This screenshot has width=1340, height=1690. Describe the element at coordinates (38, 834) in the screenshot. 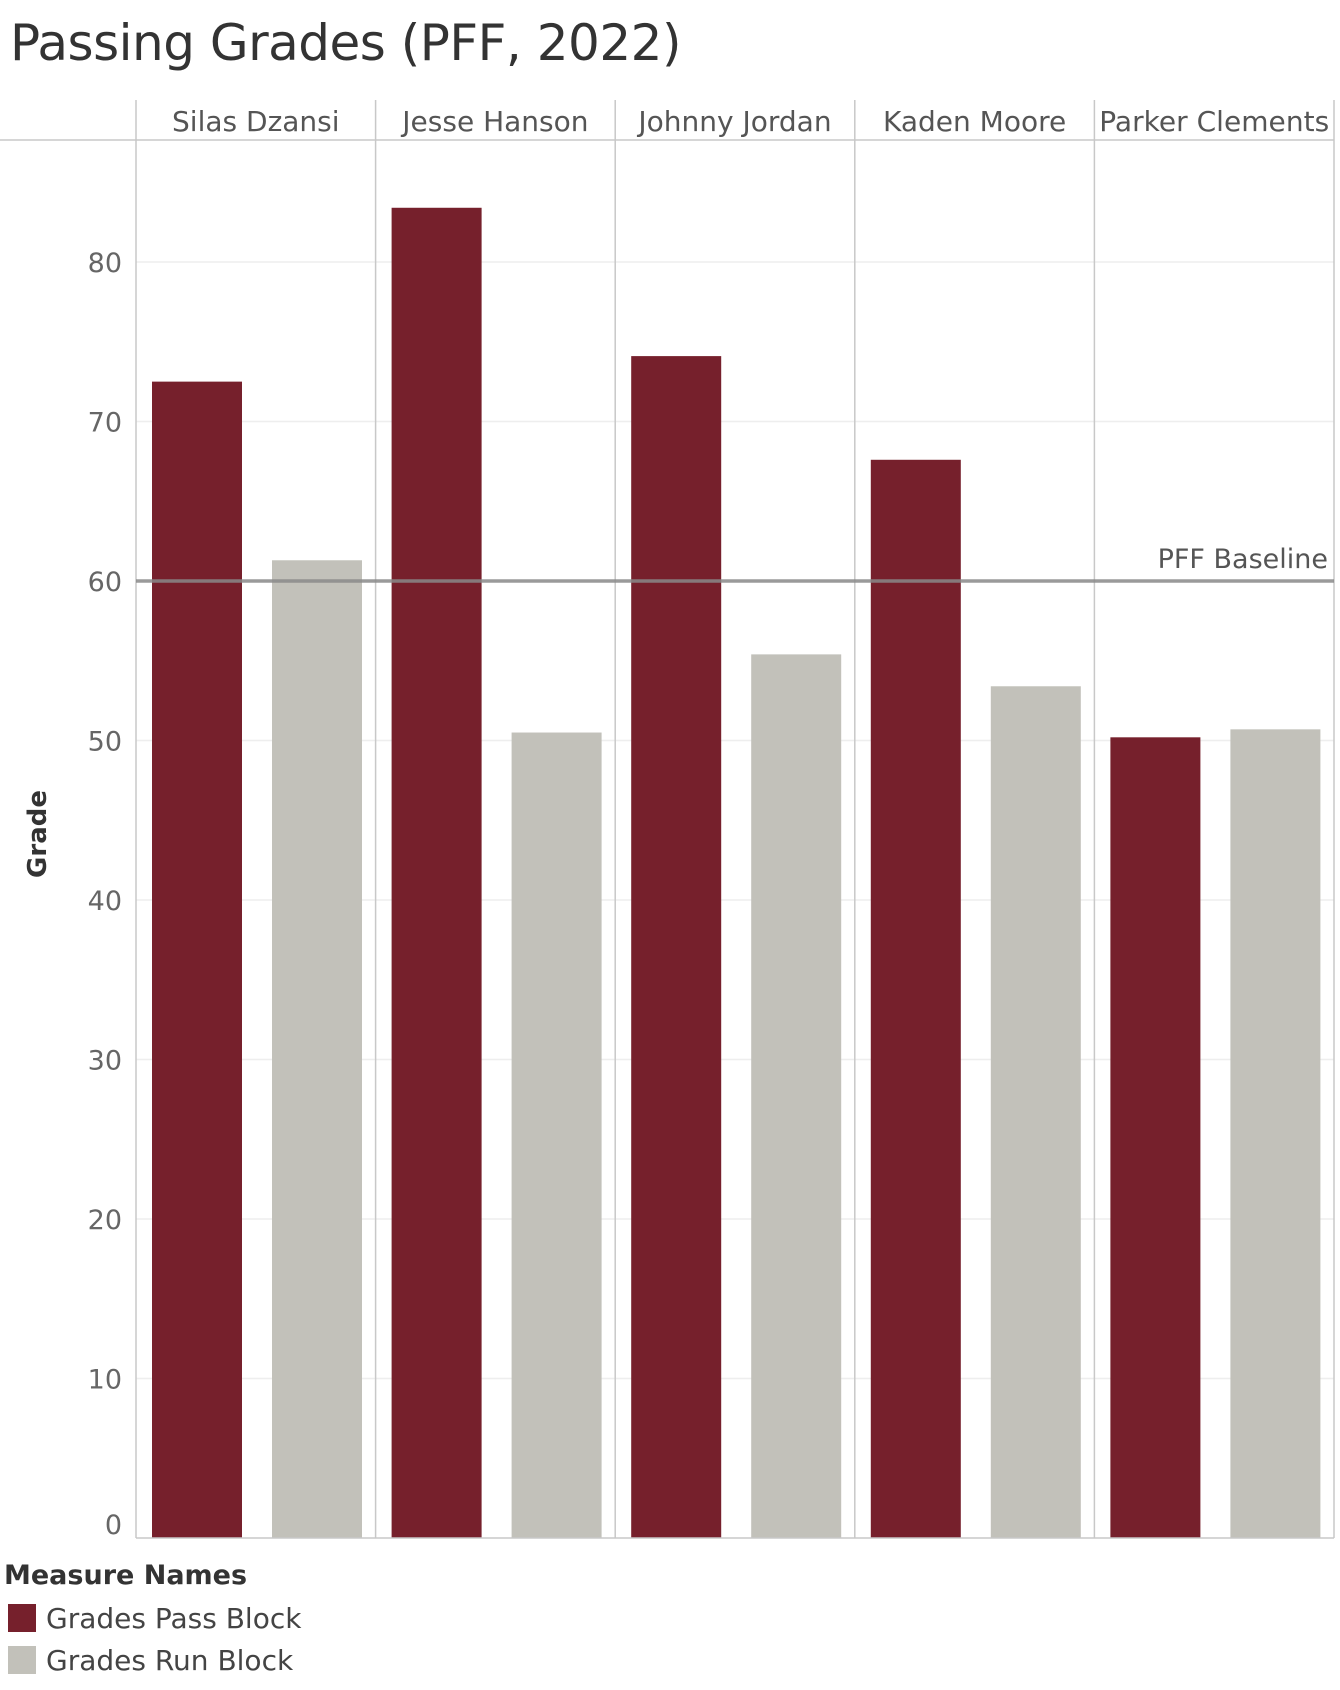

I see `y-axis-title: Grade` at that location.